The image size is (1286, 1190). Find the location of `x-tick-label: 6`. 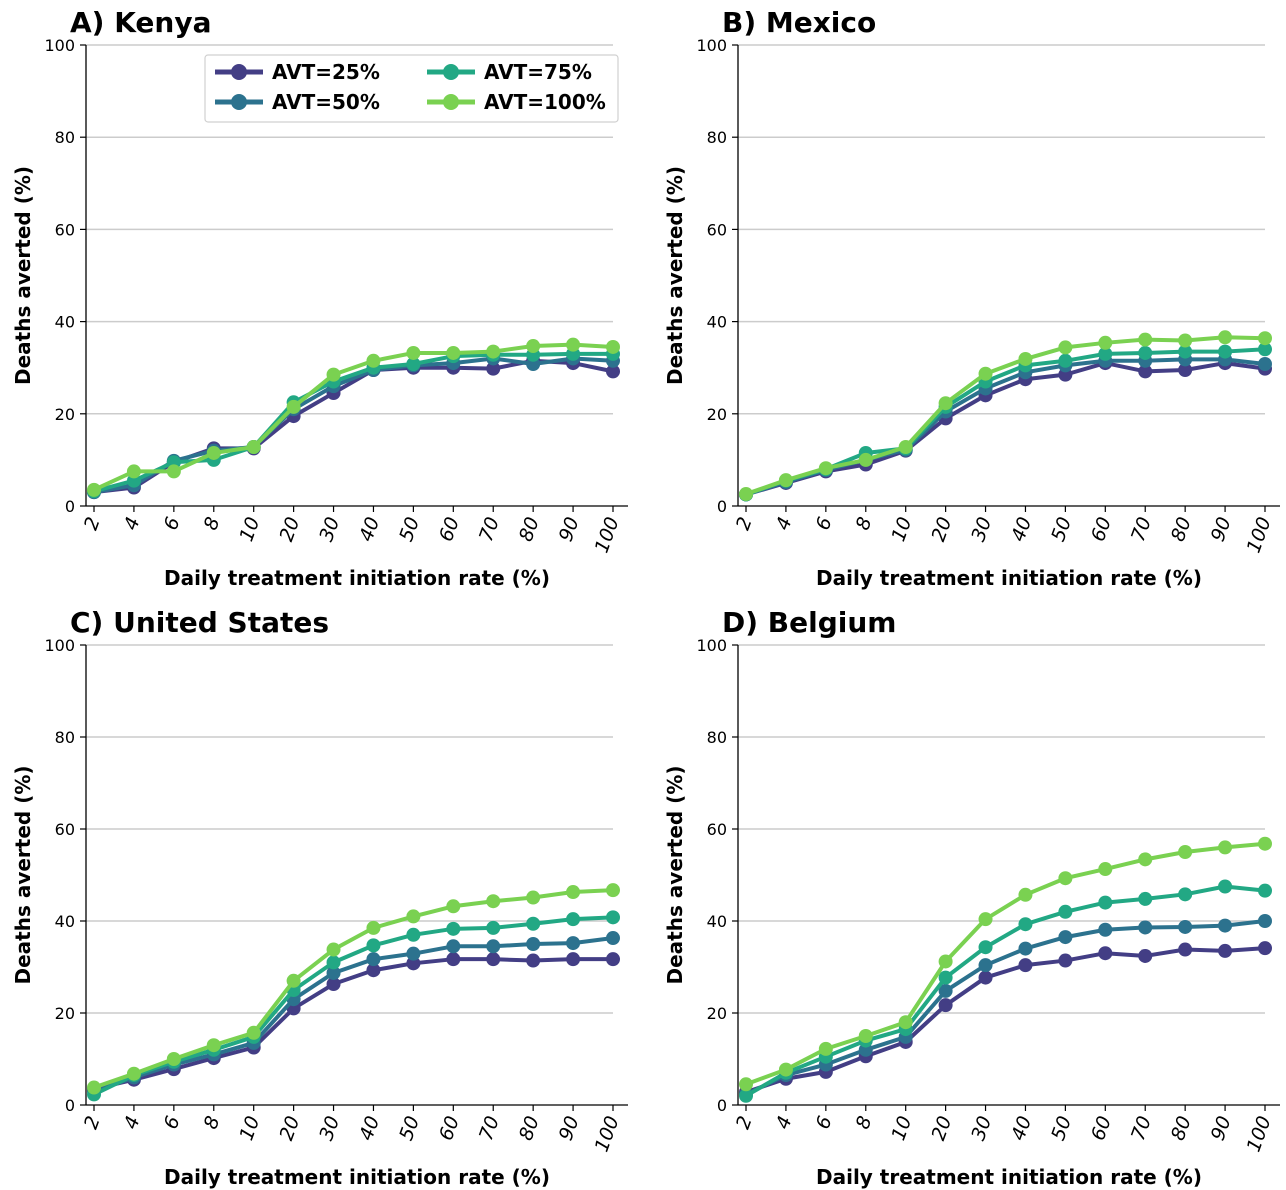

x-tick-label: 6 is located at coordinates (172, 523).